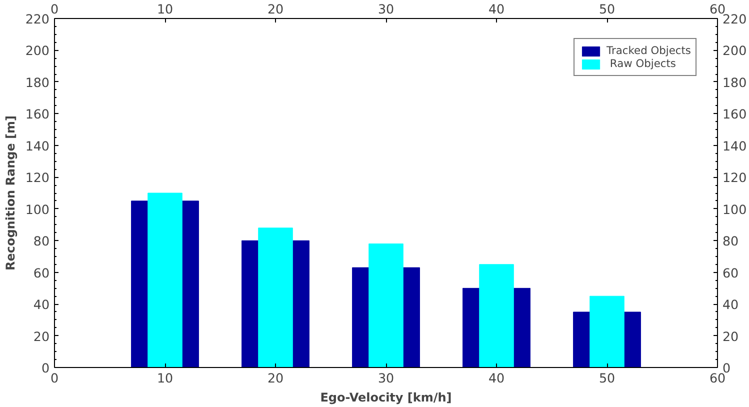 This screenshot has height=407, width=749. Describe the element at coordinates (275, 9) in the screenshot. I see `x-tick-label: 20` at that location.